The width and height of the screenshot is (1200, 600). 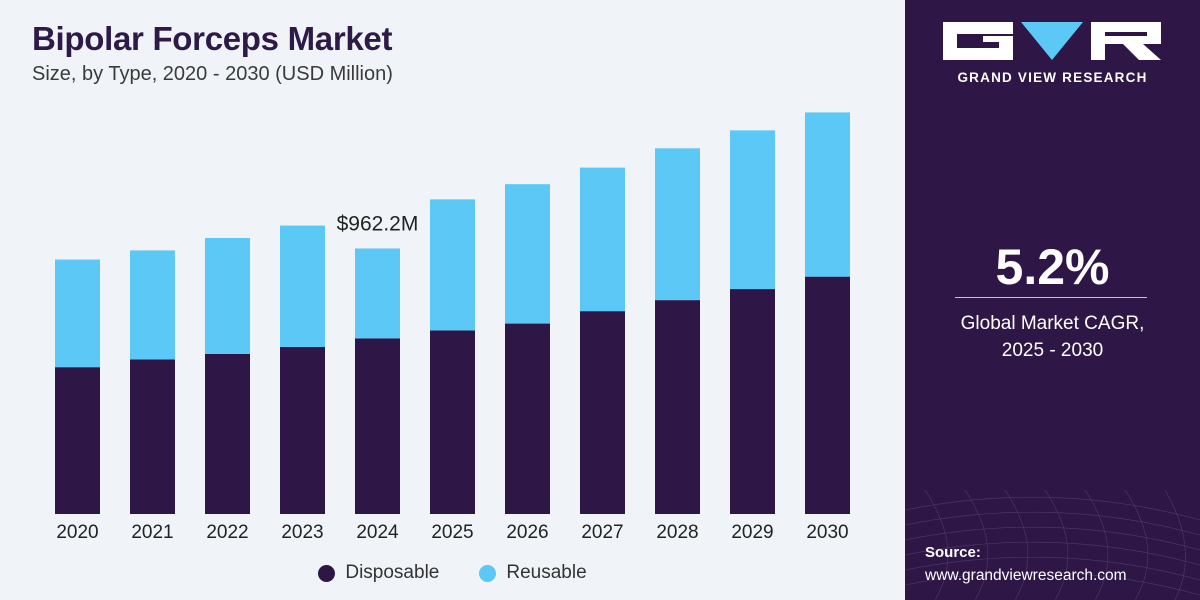 I want to click on bar-reusable-2020, so click(x=77, y=313).